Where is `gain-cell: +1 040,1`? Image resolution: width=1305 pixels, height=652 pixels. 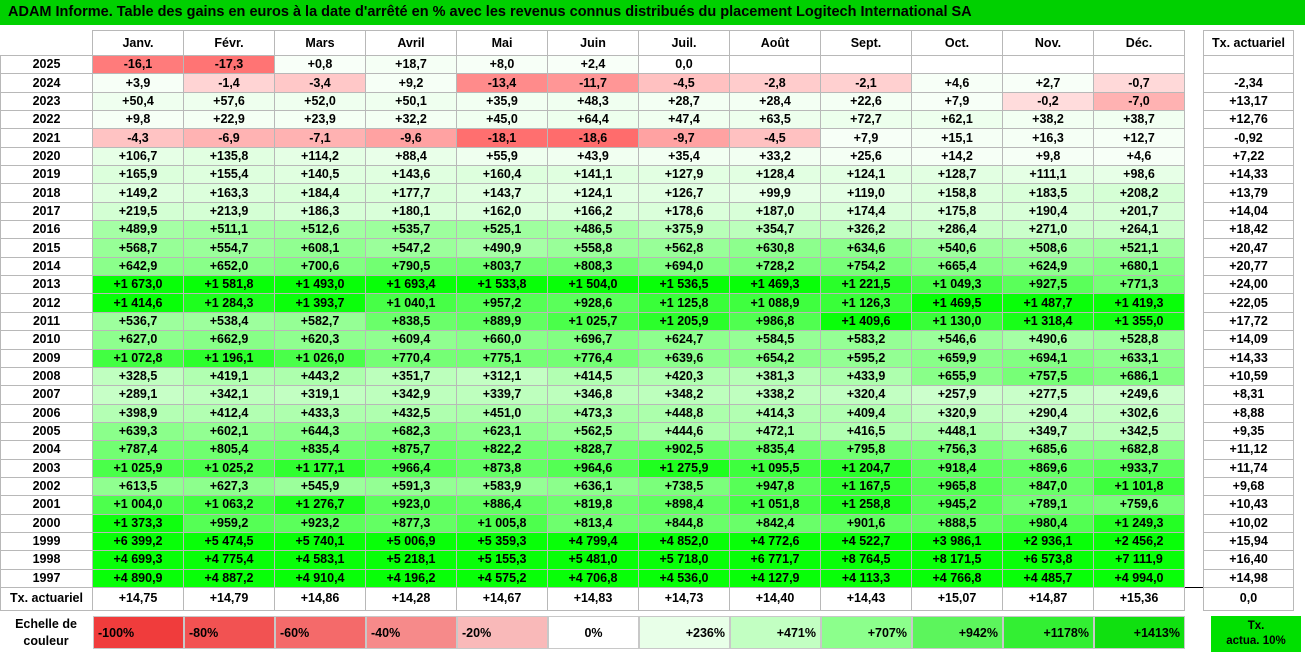 gain-cell: +1 040,1 is located at coordinates (411, 303).